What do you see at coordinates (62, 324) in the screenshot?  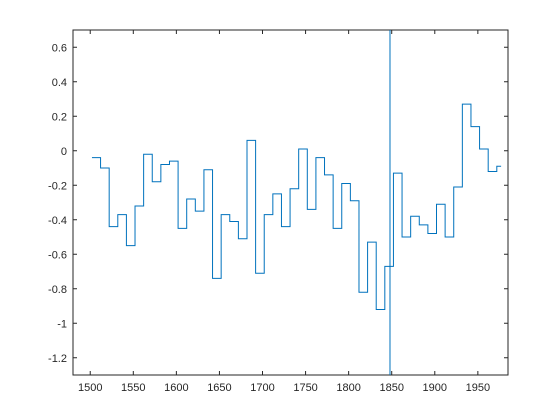 I see `y-tick-label: -1` at bounding box center [62, 324].